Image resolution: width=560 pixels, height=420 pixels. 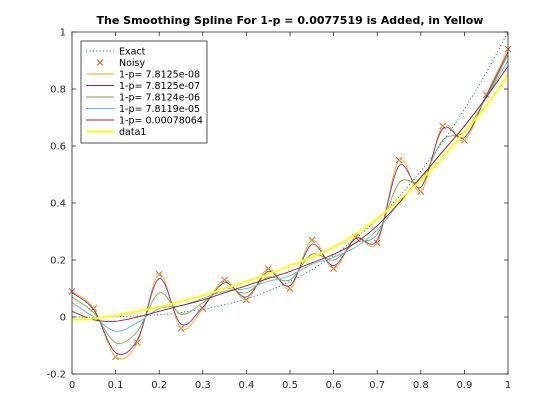 I want to click on y-tick-label: 1, so click(x=63, y=33).